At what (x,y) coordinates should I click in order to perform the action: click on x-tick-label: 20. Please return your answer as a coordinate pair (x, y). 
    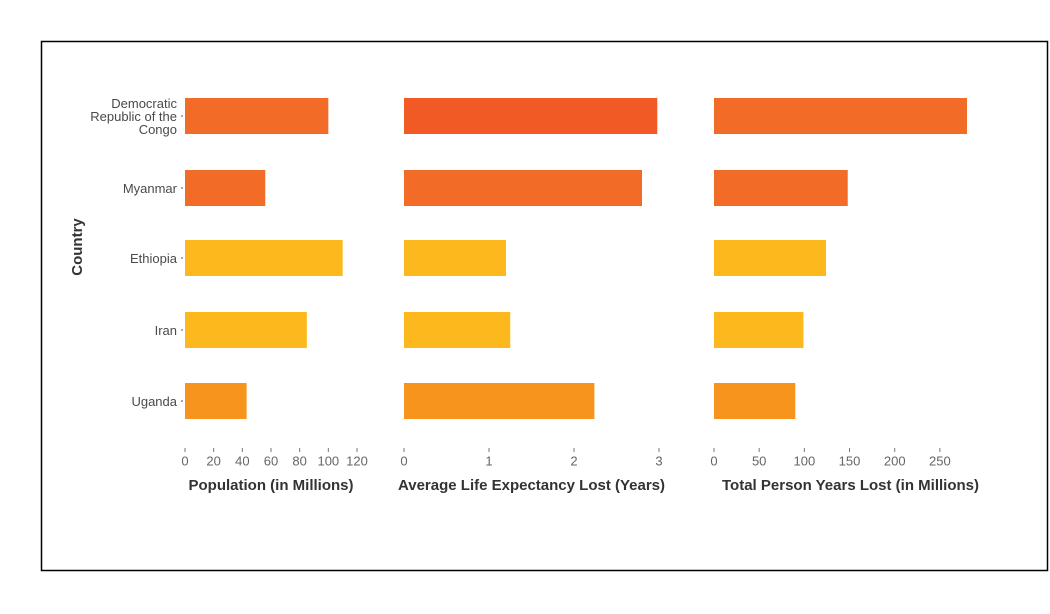
    Looking at the image, I should click on (213, 460).